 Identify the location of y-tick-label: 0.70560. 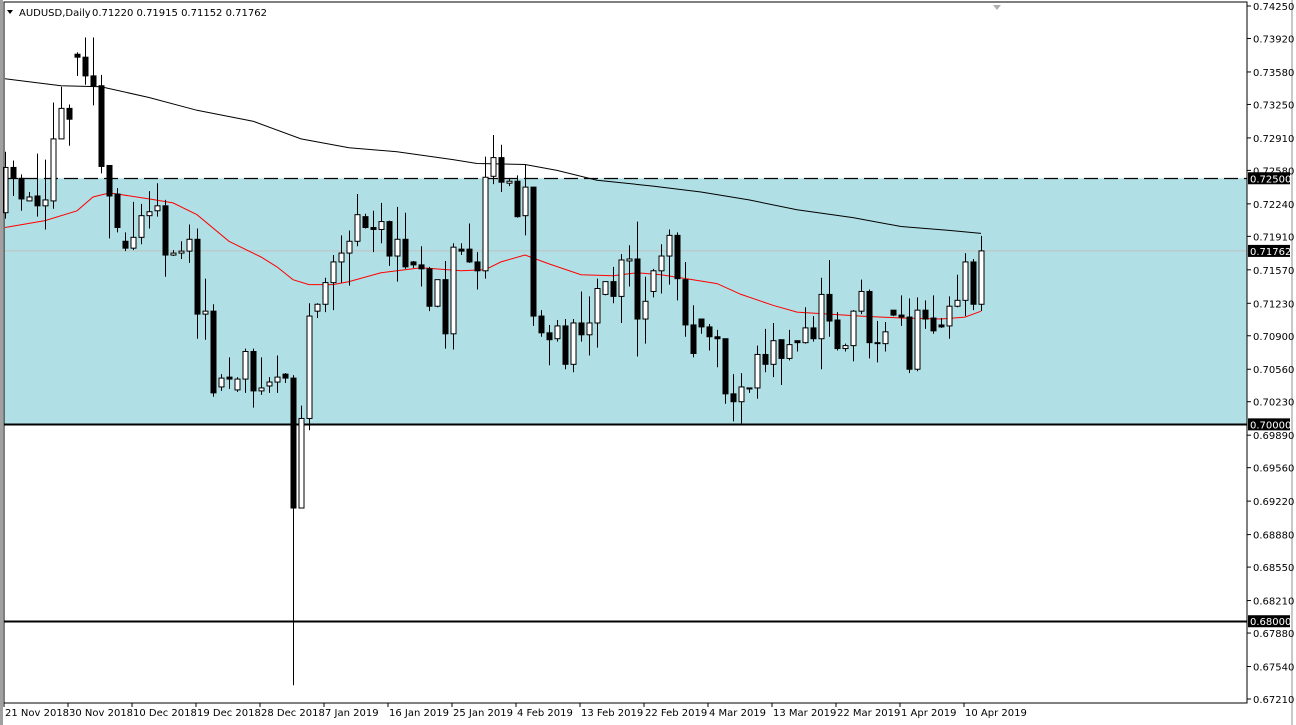
(1273, 370).